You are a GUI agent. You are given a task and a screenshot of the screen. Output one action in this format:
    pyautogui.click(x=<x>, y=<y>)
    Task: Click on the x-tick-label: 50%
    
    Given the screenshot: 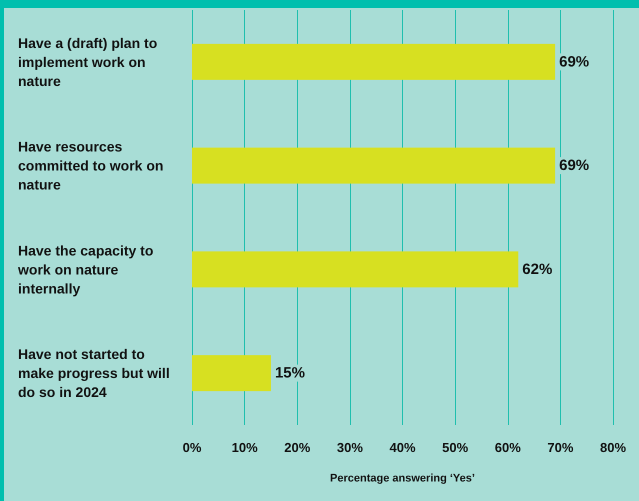 What is the action you would take?
    pyautogui.click(x=455, y=447)
    